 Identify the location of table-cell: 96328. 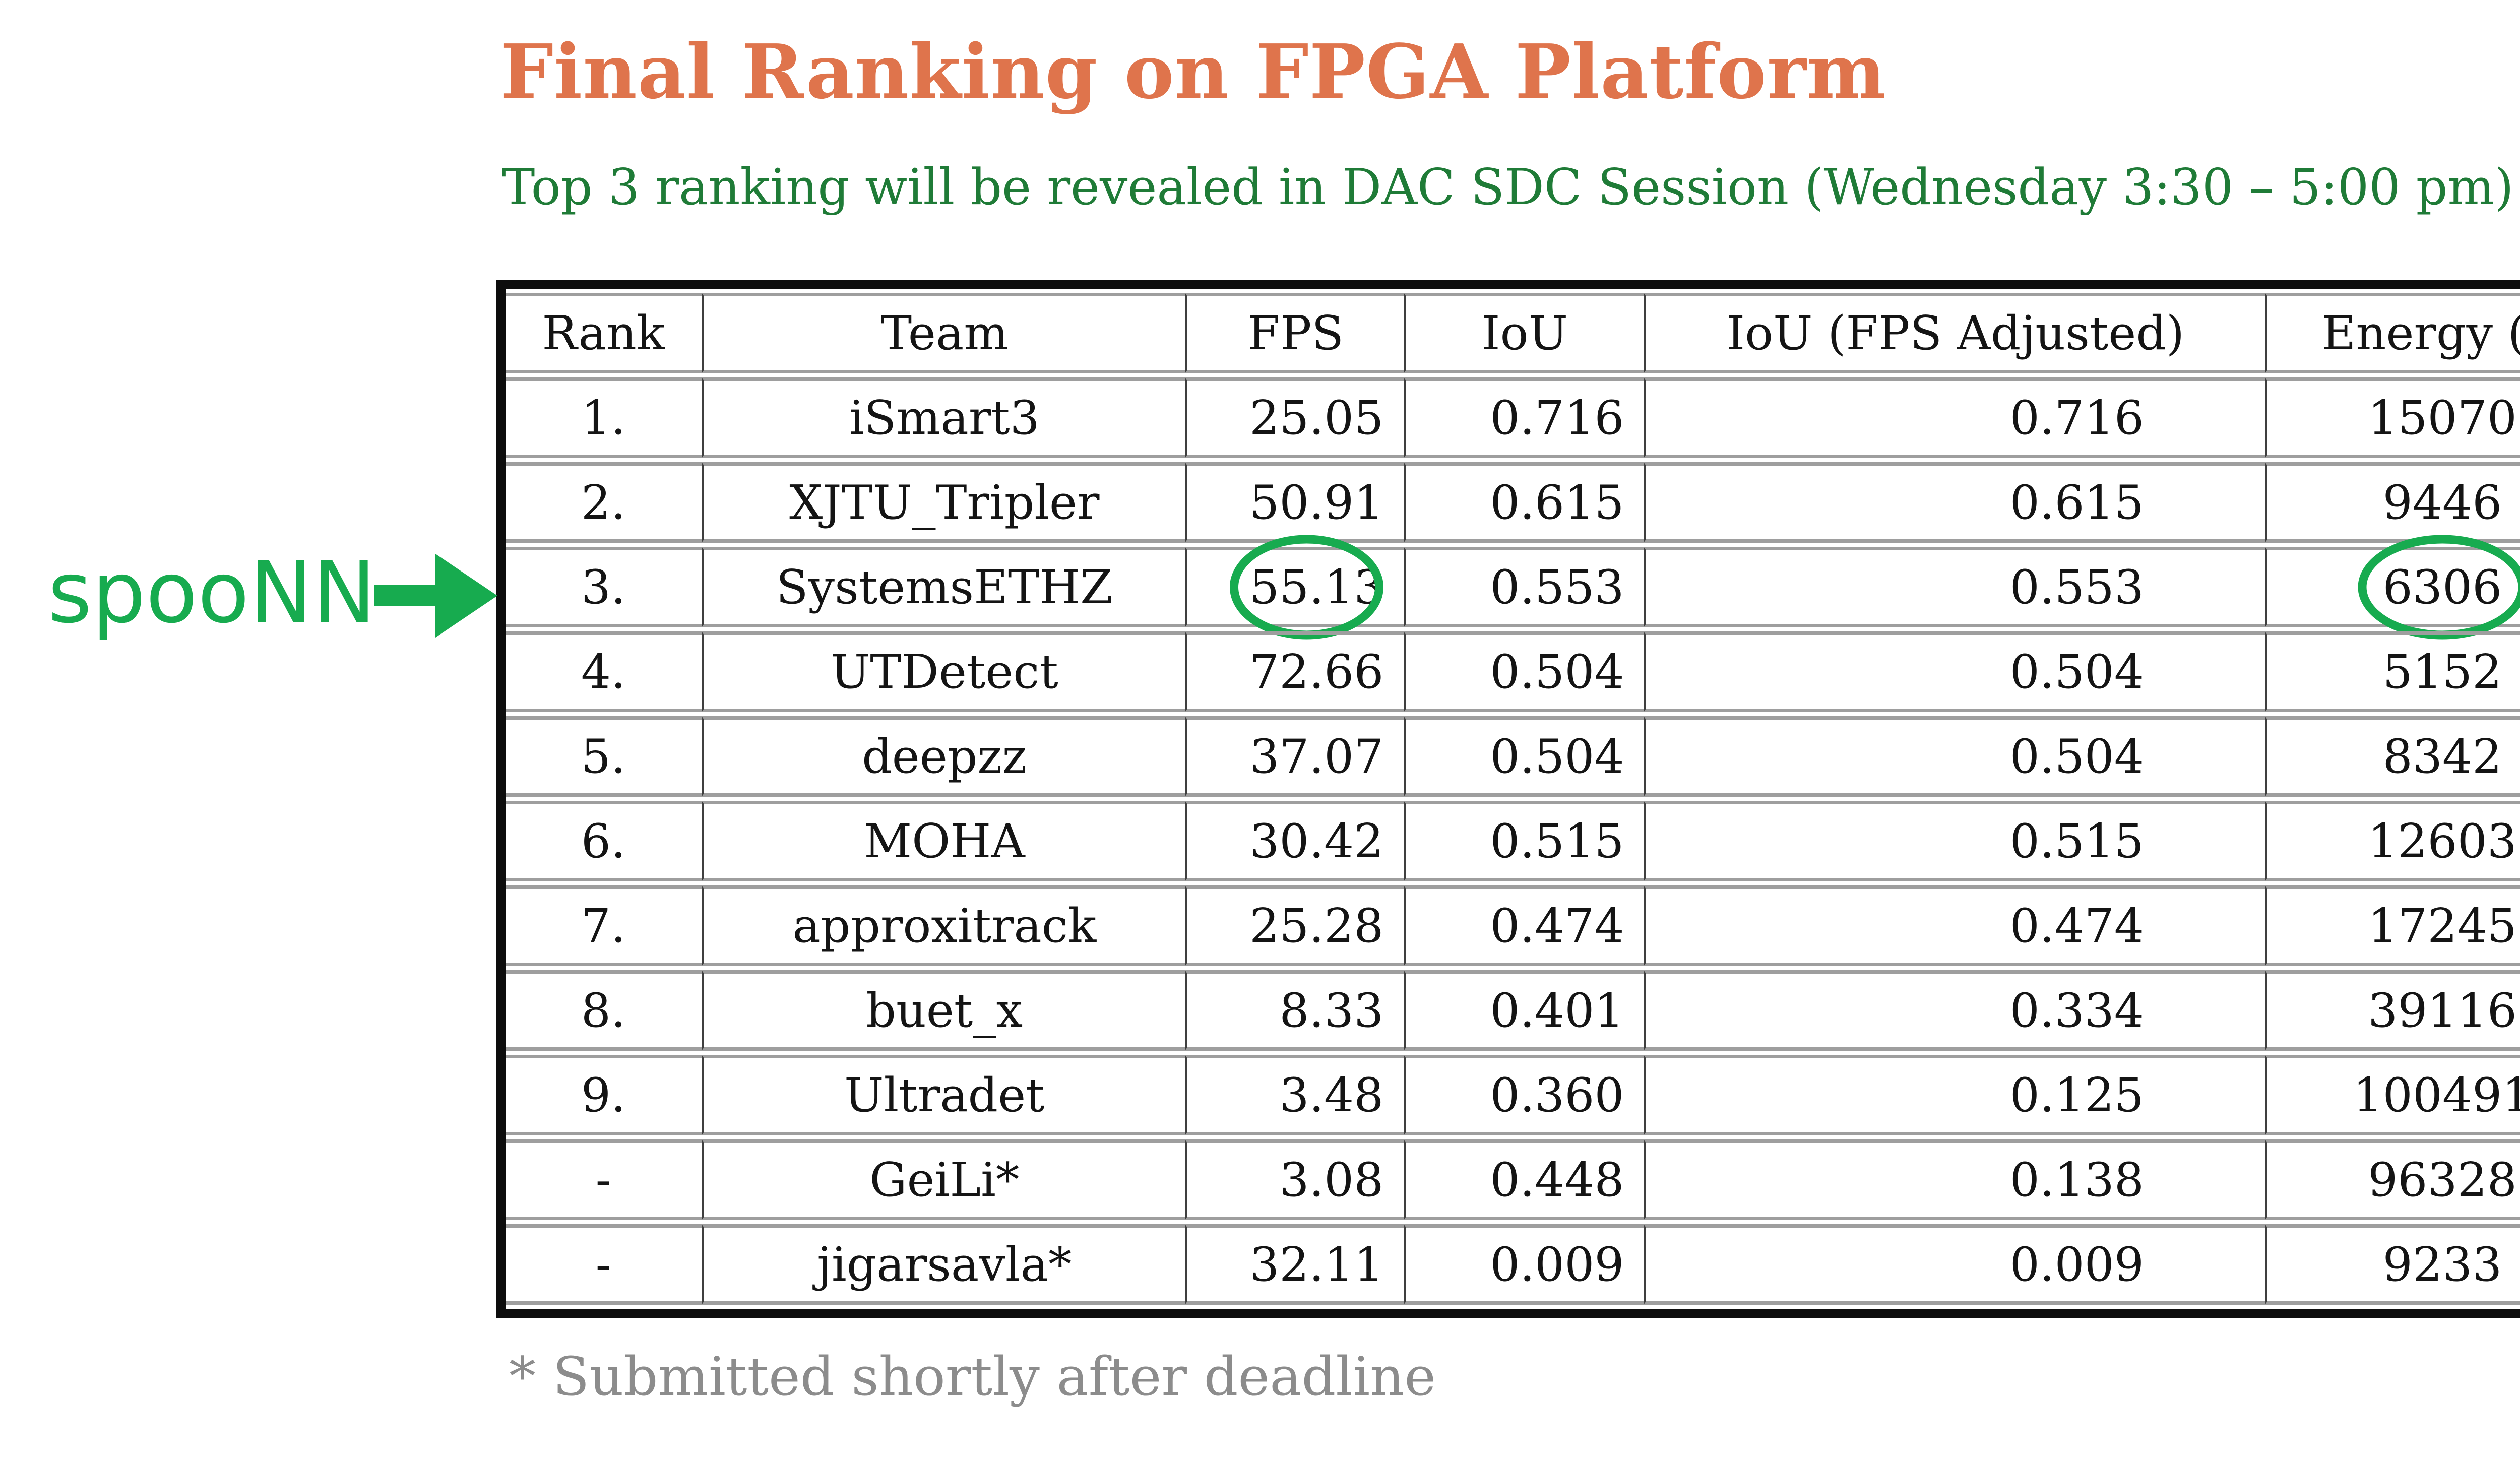
(2393, 1179).